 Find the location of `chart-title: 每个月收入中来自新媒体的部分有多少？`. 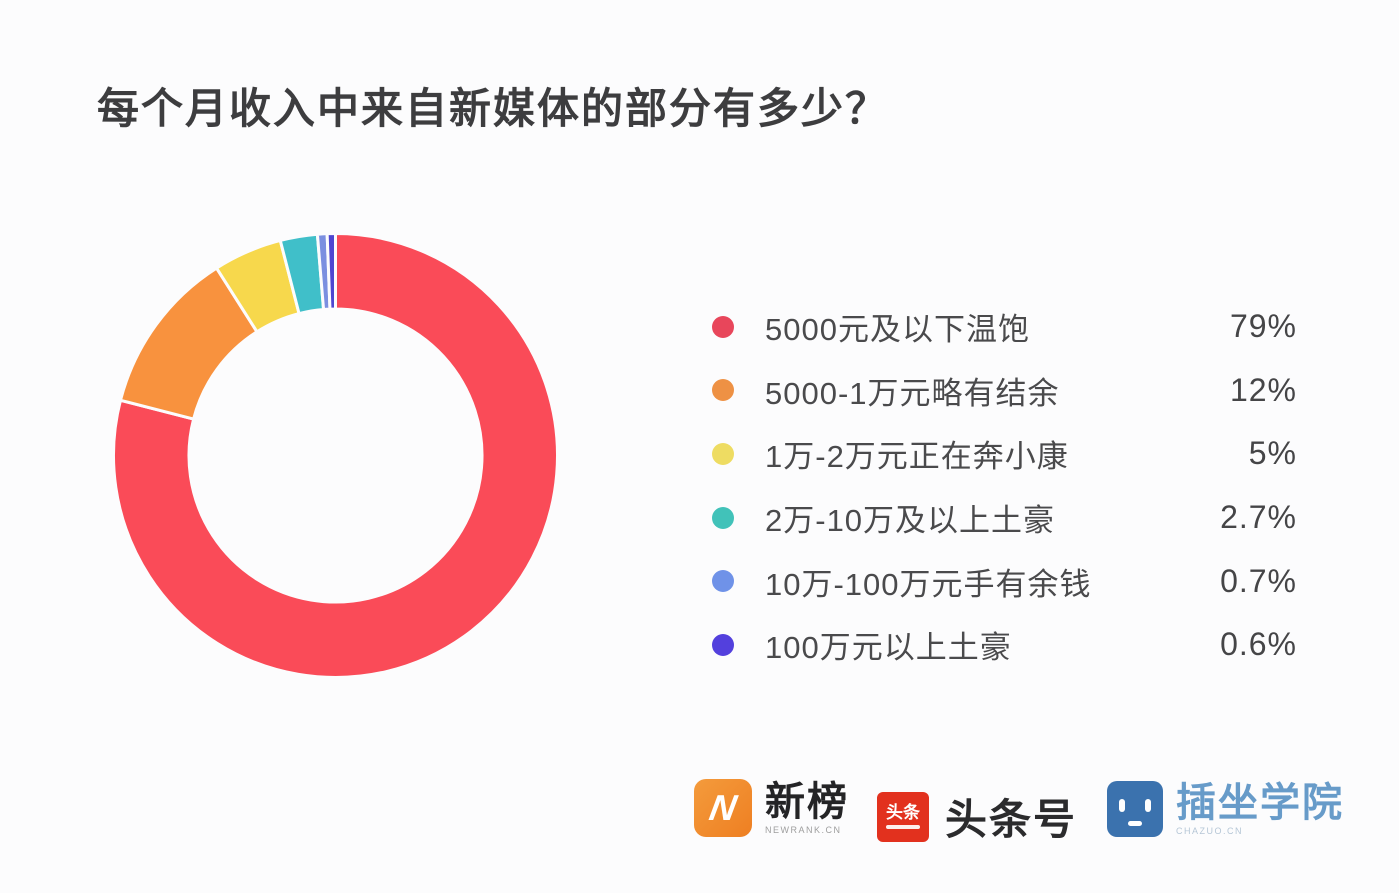

chart-title: 每个月收入中来自新媒体的部分有多少？ is located at coordinates (493, 108).